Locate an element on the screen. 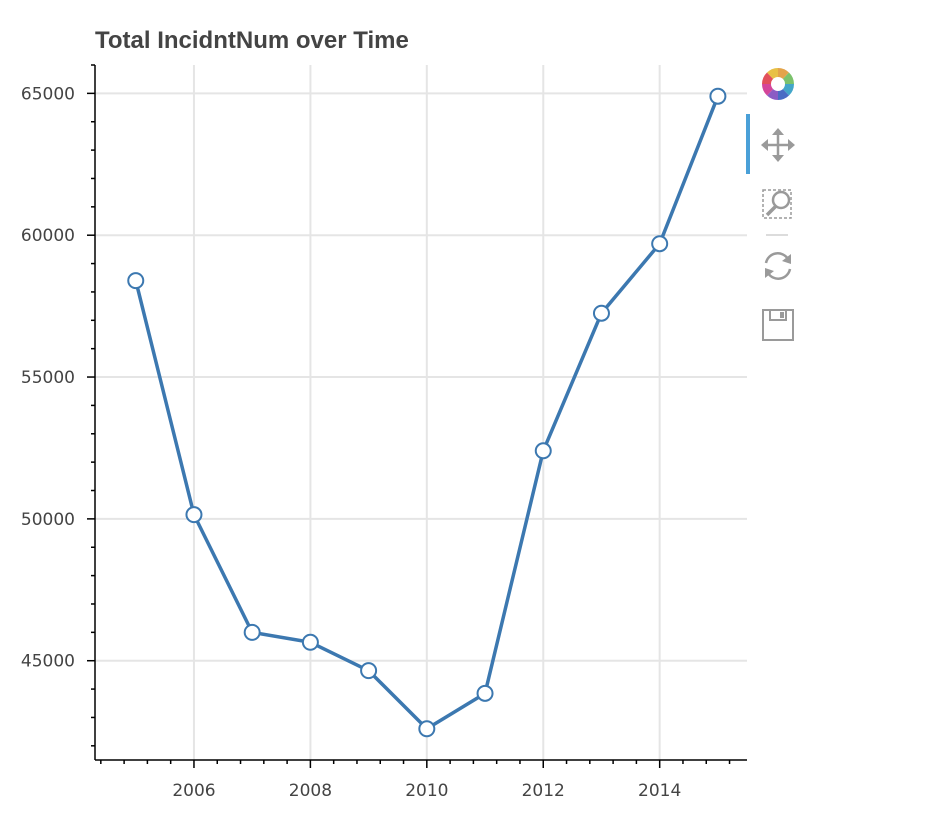 The width and height of the screenshot is (942, 836). active-tool-indicator is located at coordinates (748, 144).